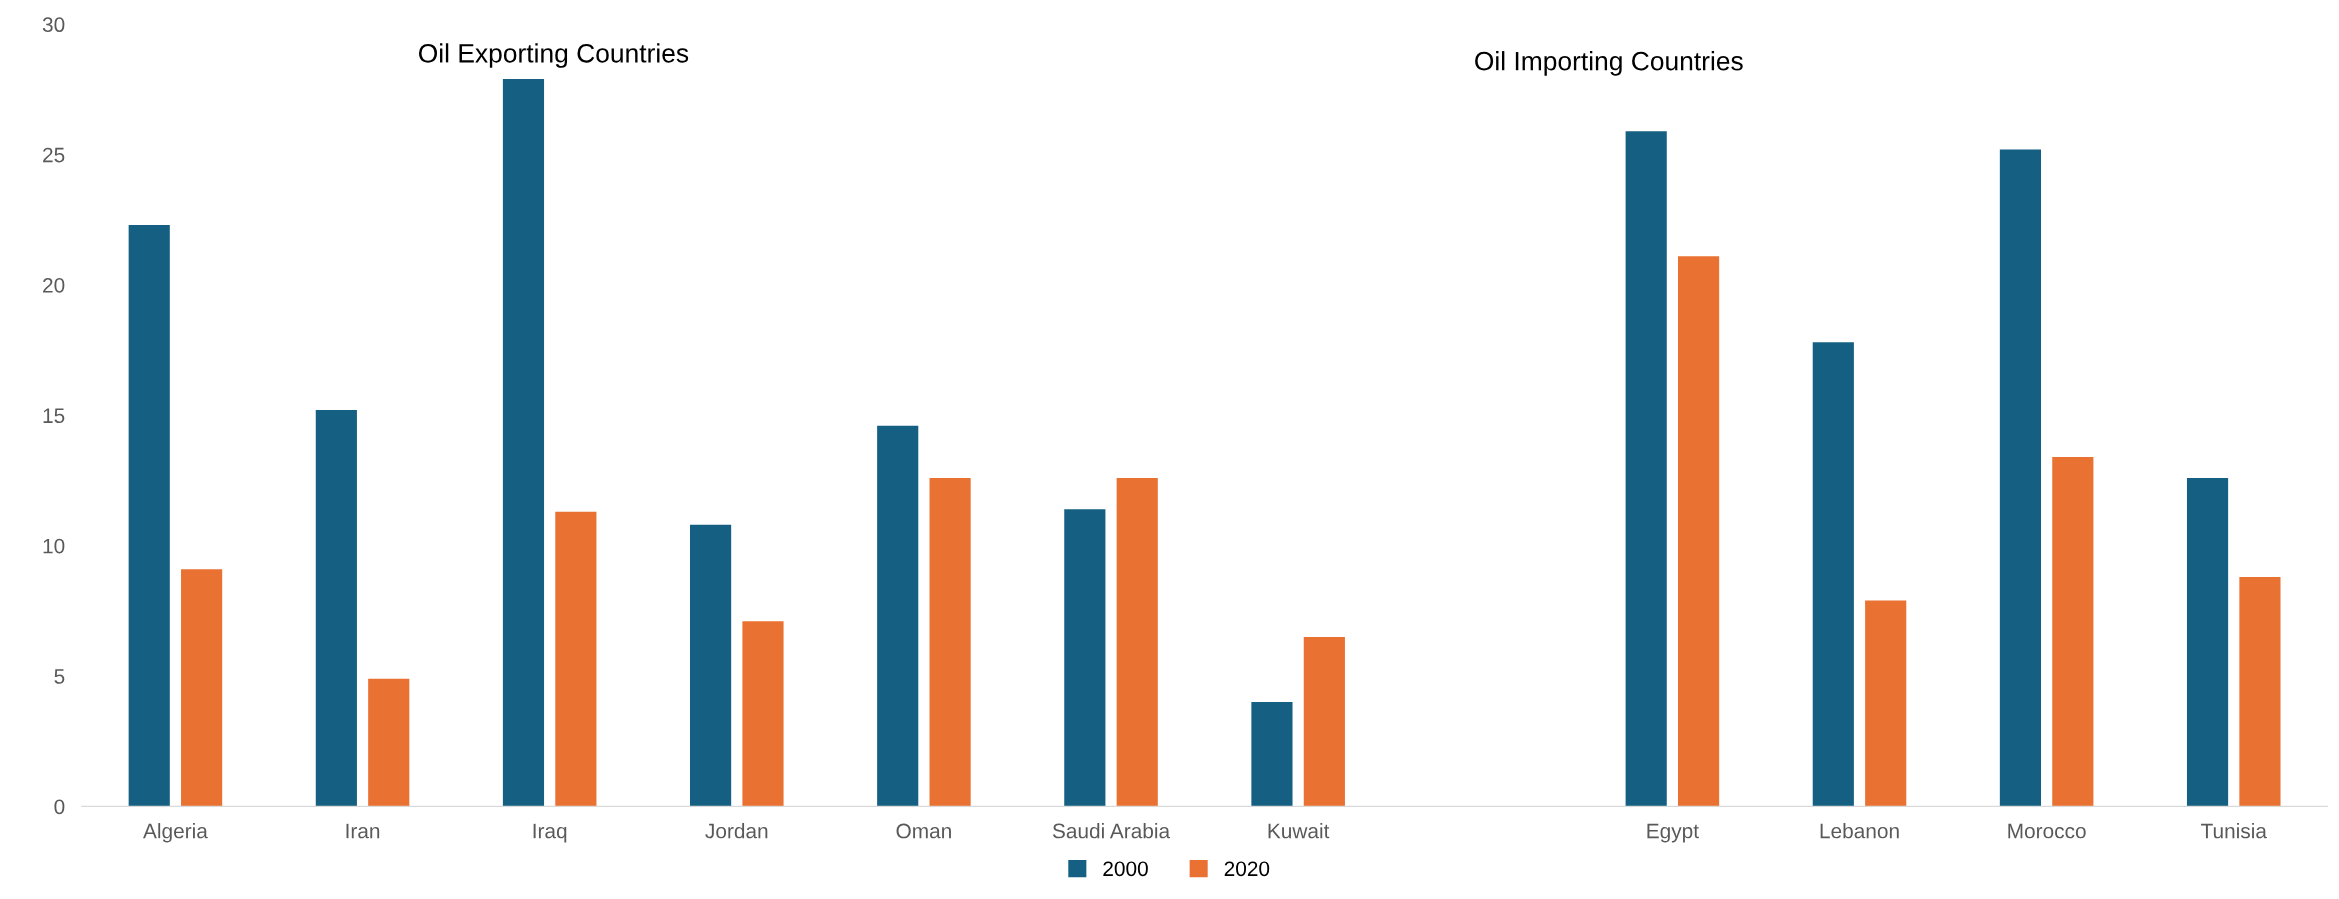  Describe the element at coordinates (1125, 869) in the screenshot. I see `legend-label: 2000` at that location.